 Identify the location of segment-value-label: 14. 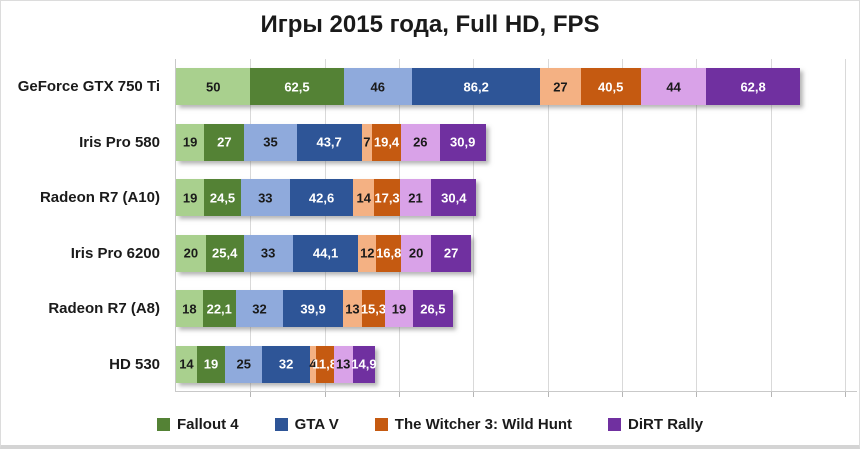
(186, 364).